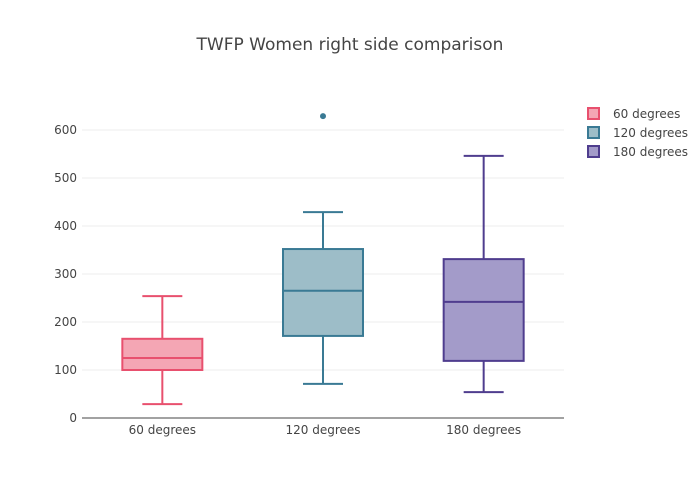 This screenshot has width=700, height=504. I want to click on x-tick-label: 60 degrees, so click(162, 430).